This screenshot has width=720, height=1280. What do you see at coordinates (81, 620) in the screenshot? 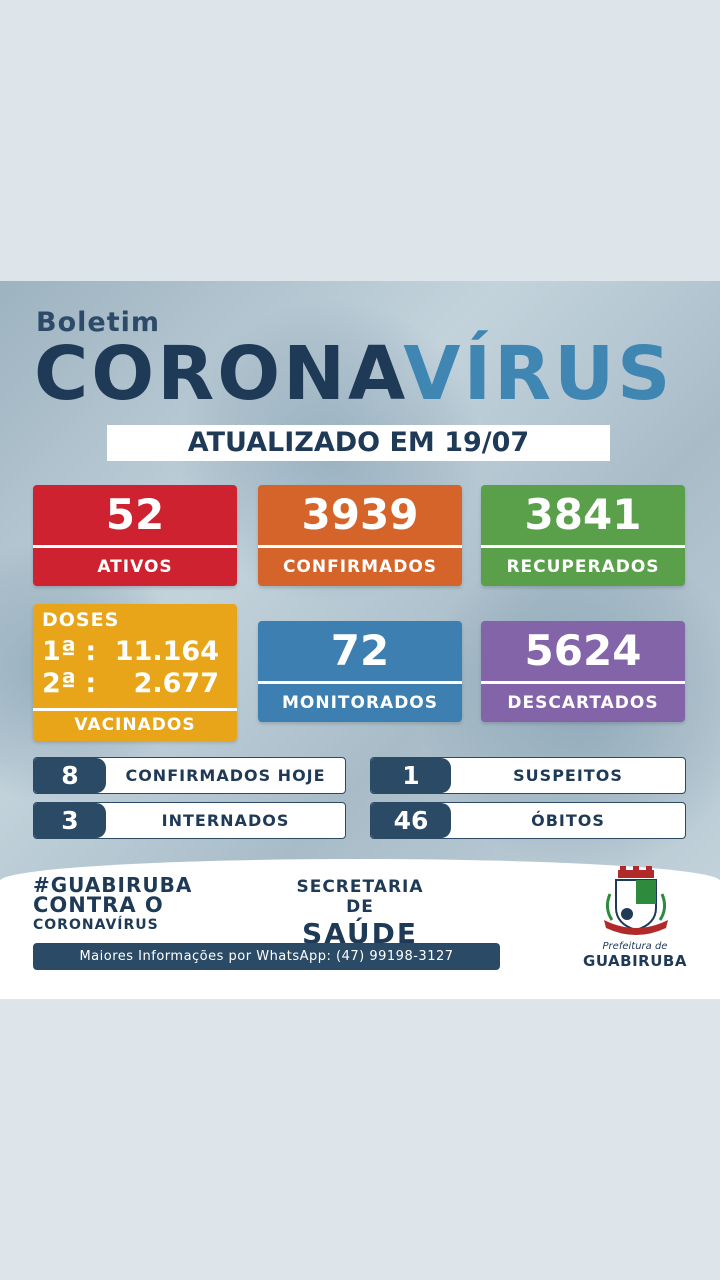
I see `doses-heading: DOSES` at bounding box center [81, 620].